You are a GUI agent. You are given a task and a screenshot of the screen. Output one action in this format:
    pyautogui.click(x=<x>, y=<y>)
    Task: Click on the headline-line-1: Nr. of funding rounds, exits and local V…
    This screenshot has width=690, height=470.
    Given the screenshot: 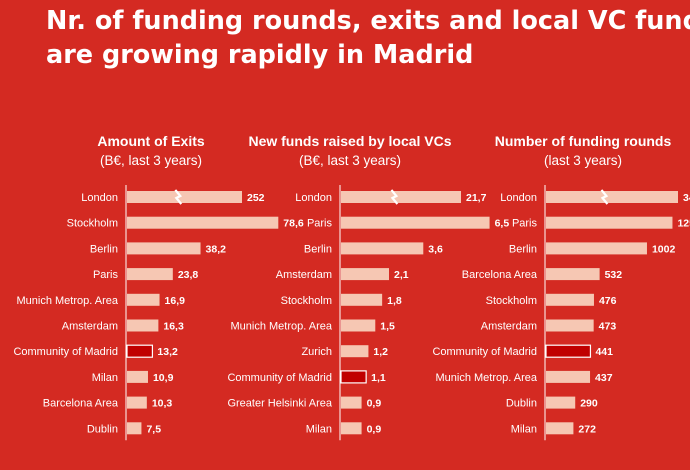 What is the action you would take?
    pyautogui.click(x=368, y=21)
    